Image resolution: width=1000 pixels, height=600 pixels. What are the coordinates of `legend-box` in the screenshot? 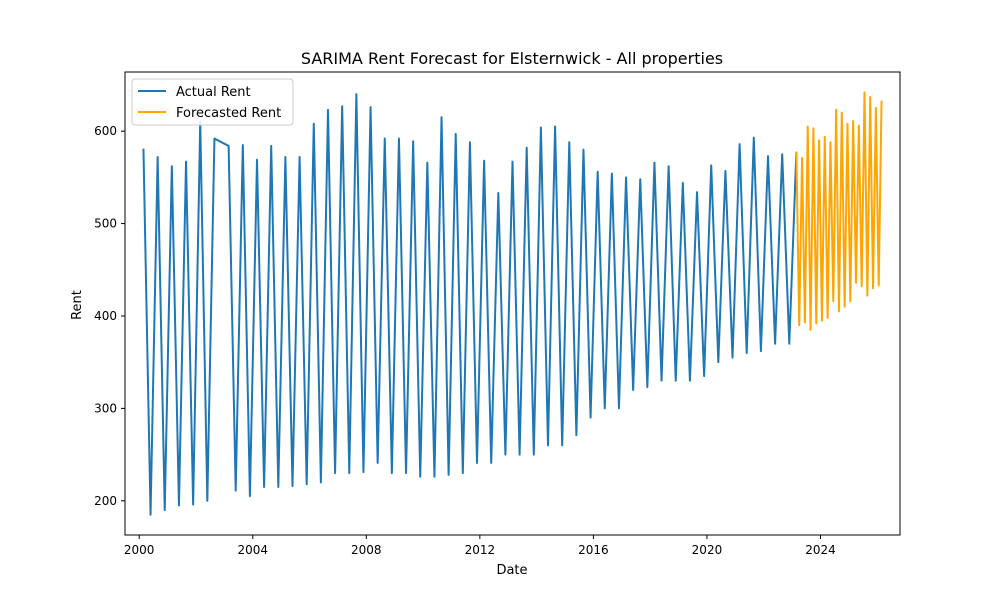 It's located at (212, 102).